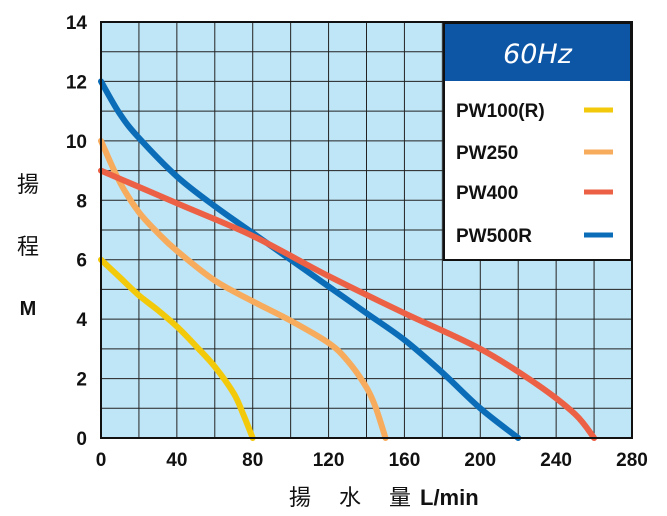  What do you see at coordinates (494, 236) in the screenshot?
I see `legend-label-pw500r: PW500R` at bounding box center [494, 236].